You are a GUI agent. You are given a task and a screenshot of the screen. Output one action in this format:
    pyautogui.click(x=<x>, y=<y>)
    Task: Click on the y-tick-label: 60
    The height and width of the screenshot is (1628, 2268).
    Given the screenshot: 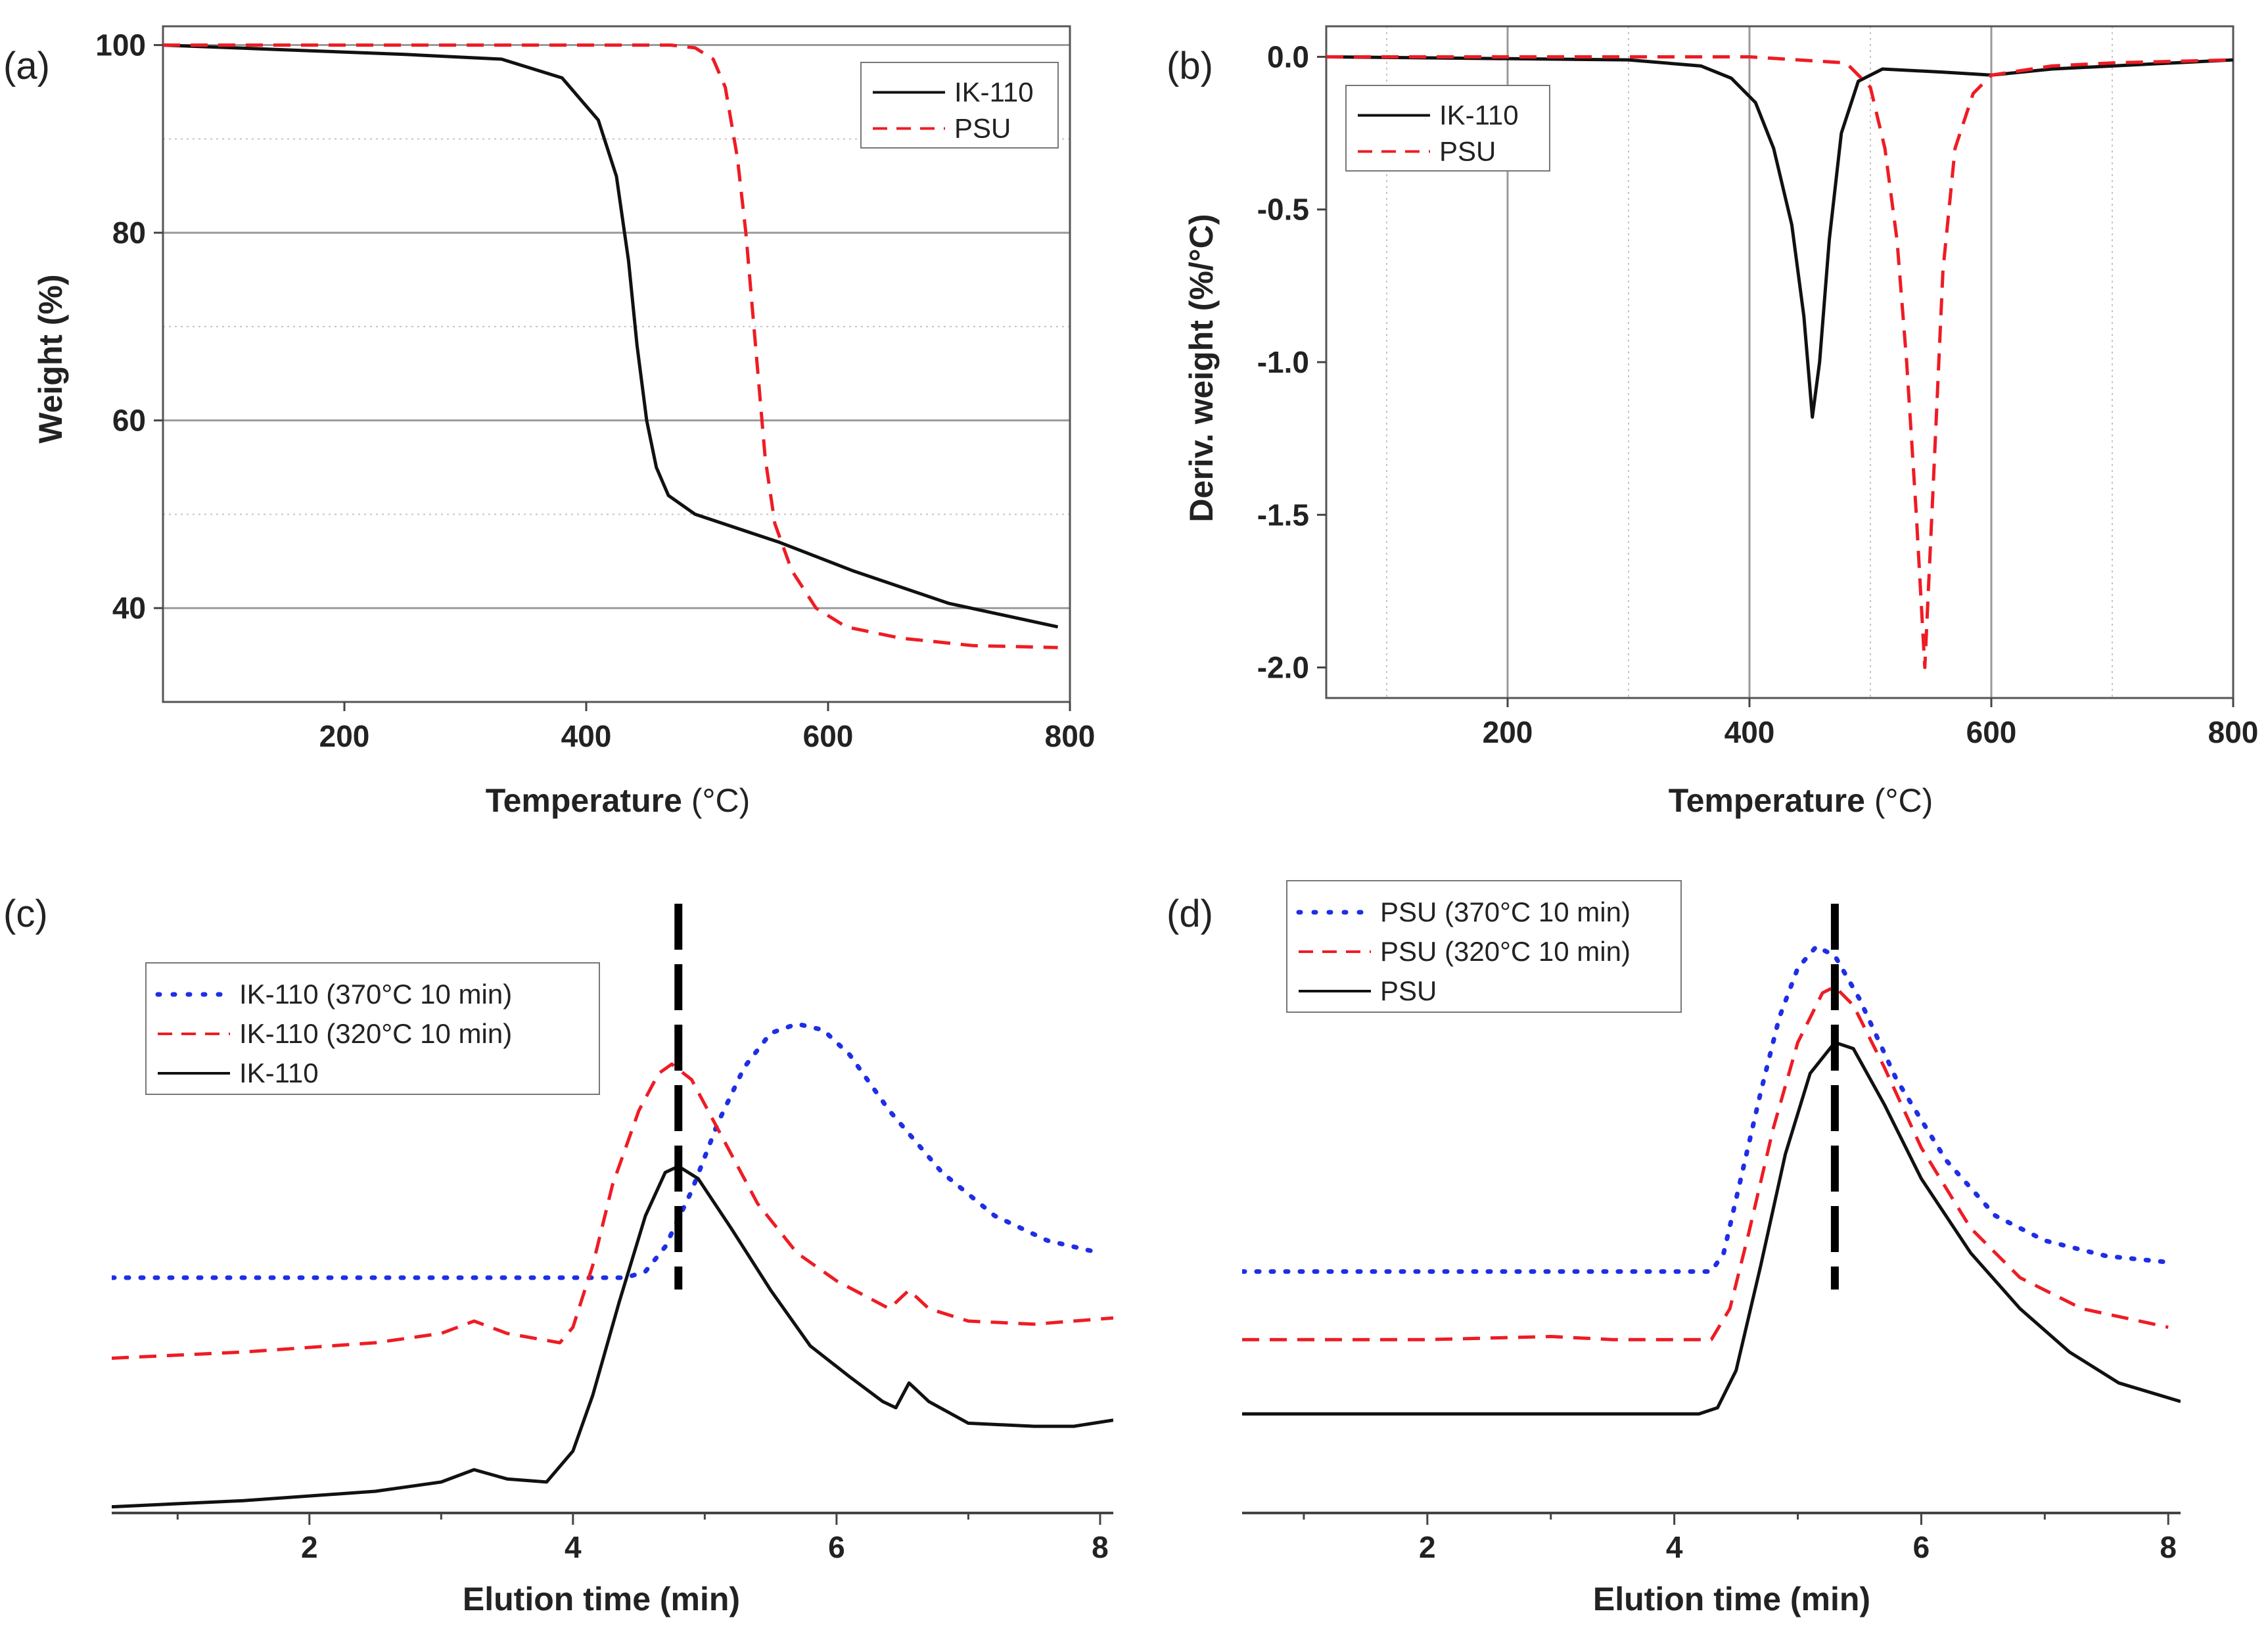 What is the action you would take?
    pyautogui.click(x=129, y=421)
    